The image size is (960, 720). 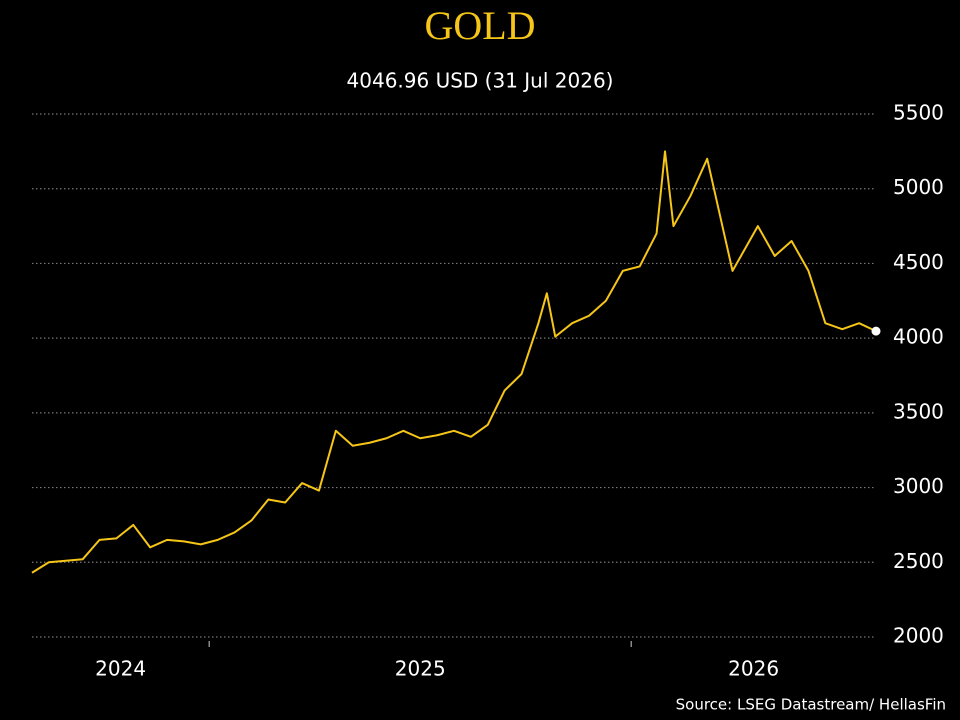 What do you see at coordinates (480, 81) in the screenshot?
I see `subtitle: 4046.96 USD (31 Jul 2026)` at bounding box center [480, 81].